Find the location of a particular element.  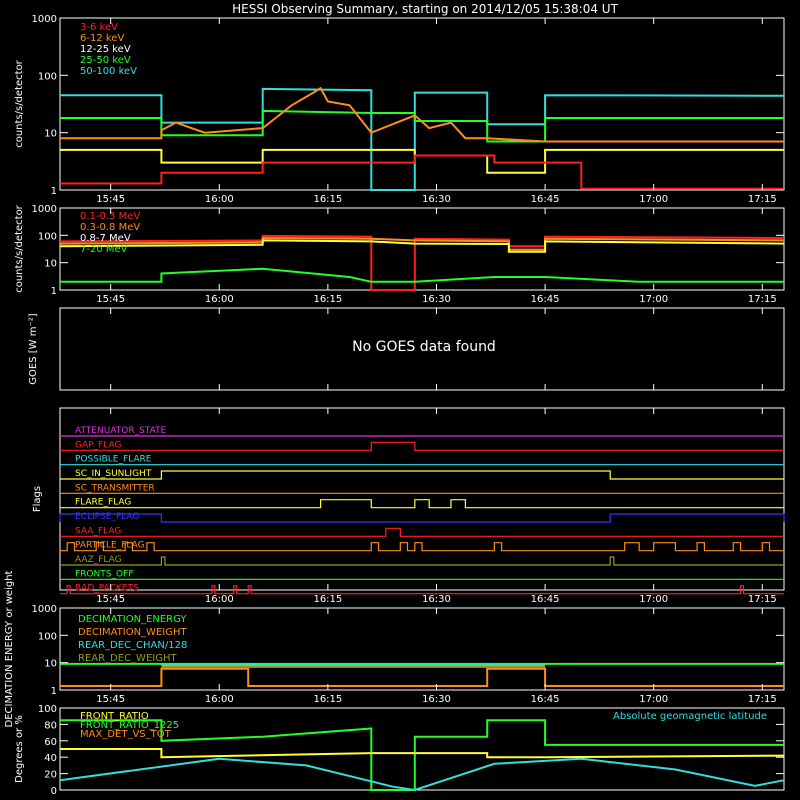

y-axis-label: DECIMATION ENERGY or weight is located at coordinates (9, 648).